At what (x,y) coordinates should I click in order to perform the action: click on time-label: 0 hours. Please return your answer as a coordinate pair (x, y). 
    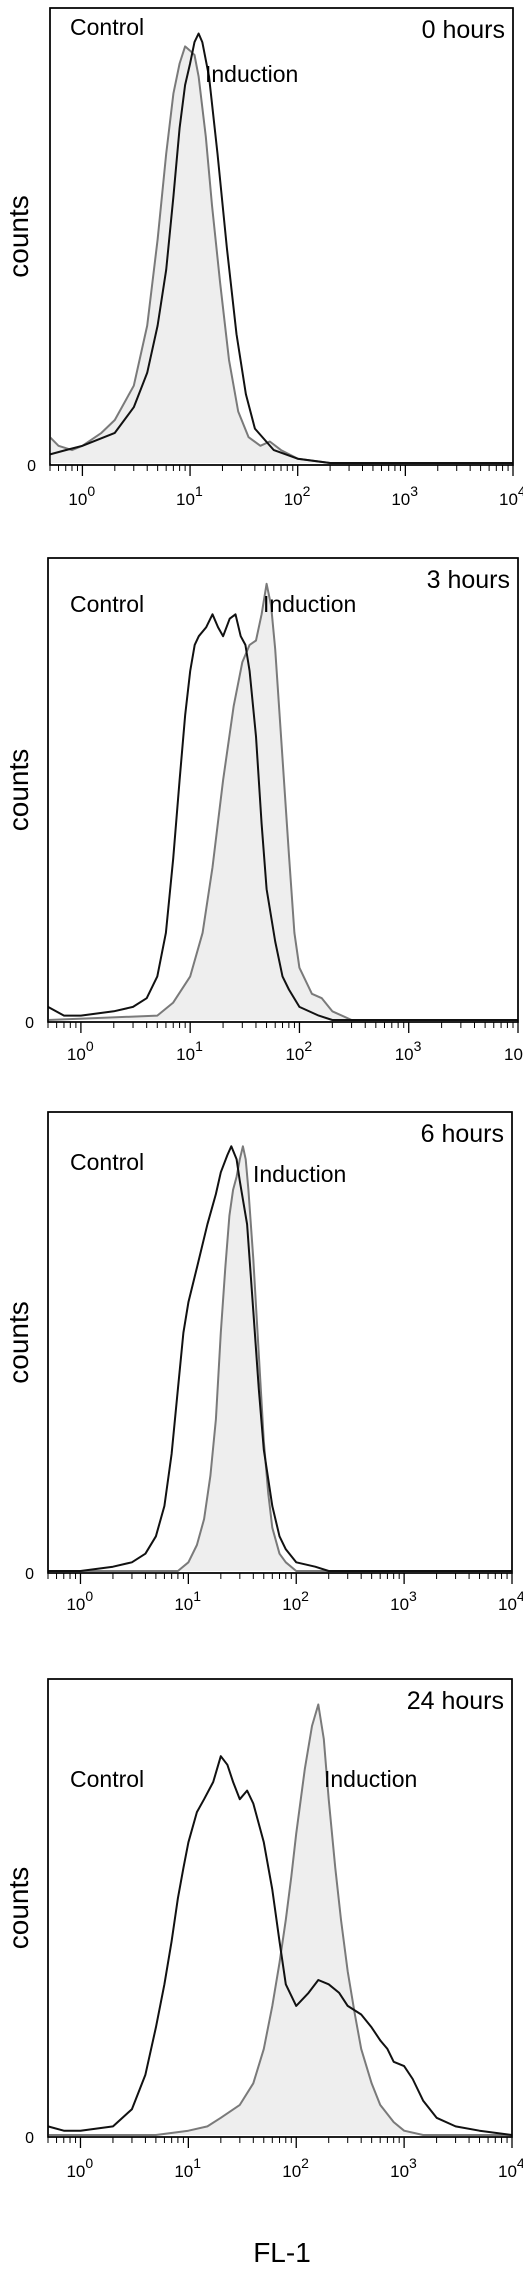
    Looking at the image, I should click on (463, 30).